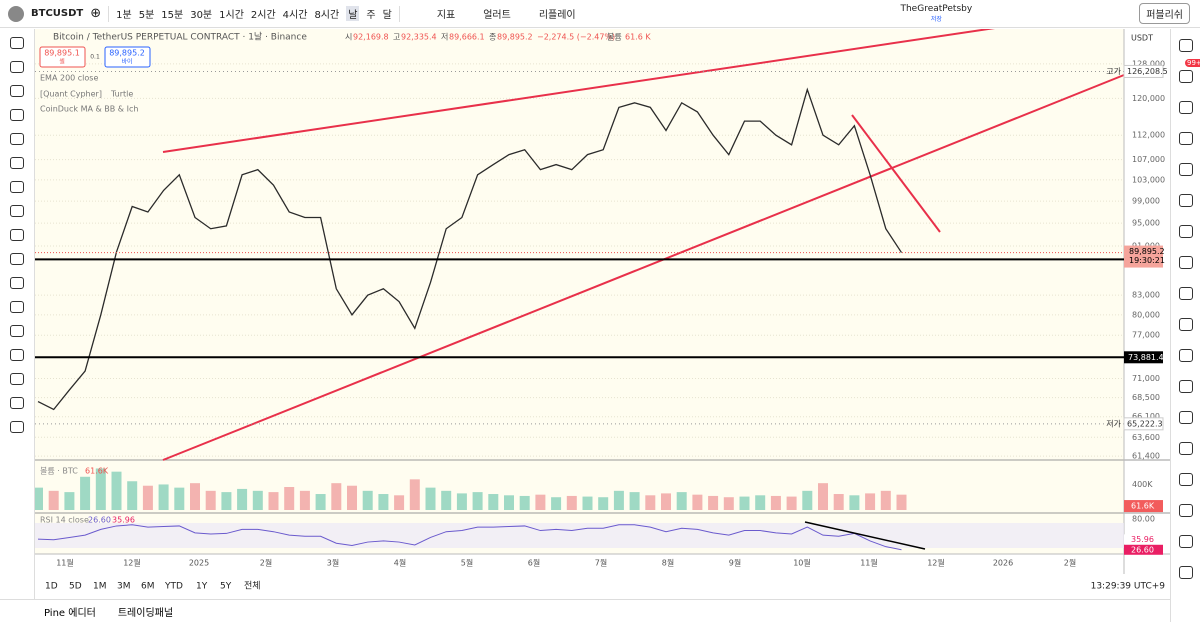 This screenshot has width=1200, height=622. Describe the element at coordinates (226, 587) in the screenshot. I see `range-button: 5Y` at that location.